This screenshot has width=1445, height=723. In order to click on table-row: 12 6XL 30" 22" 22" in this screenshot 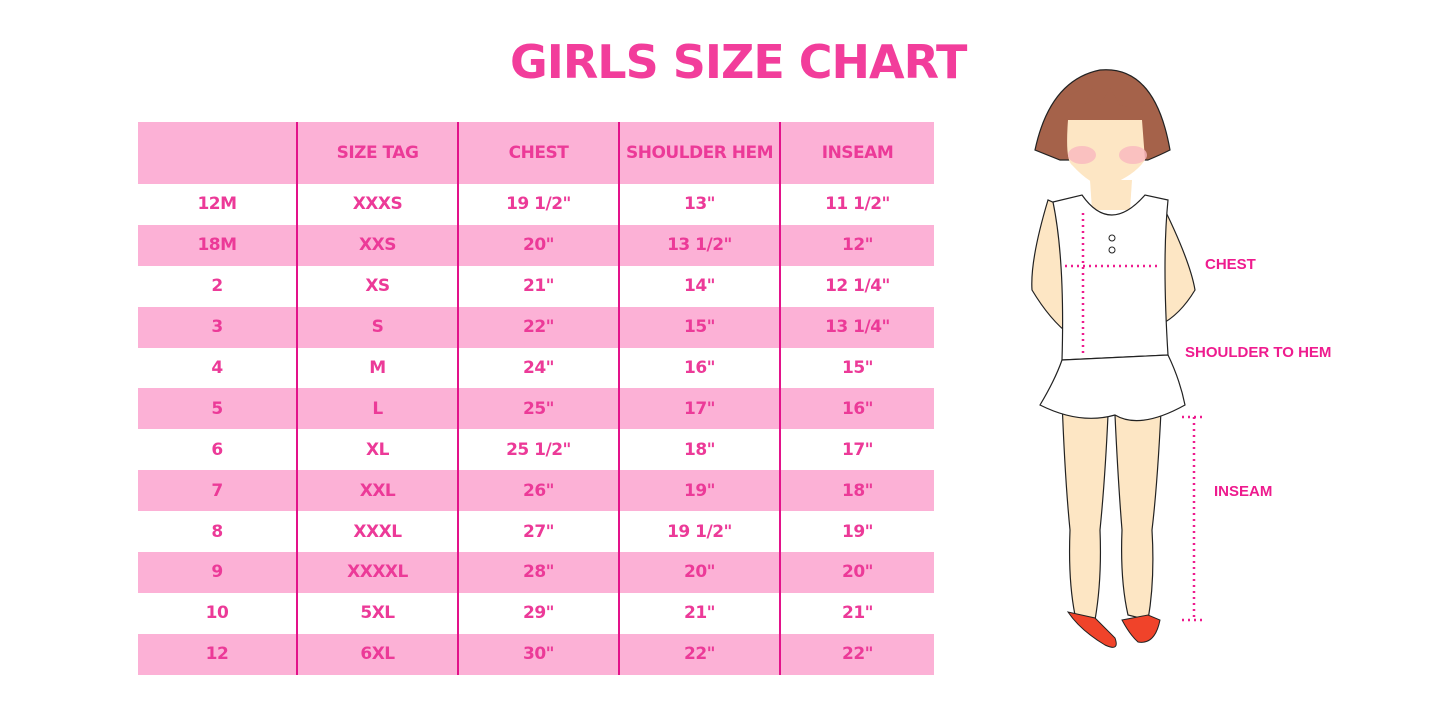, I will do `click(536, 654)`.